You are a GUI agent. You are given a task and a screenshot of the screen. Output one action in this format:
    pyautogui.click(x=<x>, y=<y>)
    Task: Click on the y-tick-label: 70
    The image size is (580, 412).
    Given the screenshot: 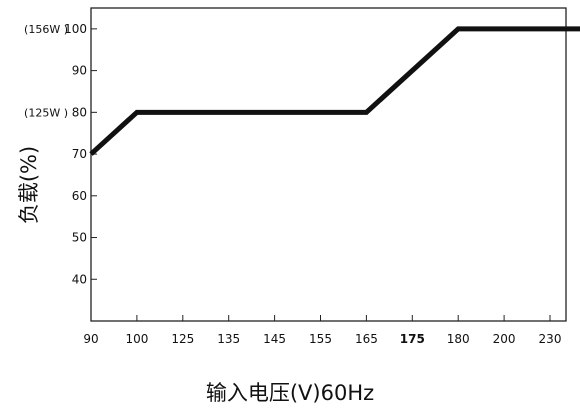 What is the action you would take?
    pyautogui.click(x=79, y=154)
    